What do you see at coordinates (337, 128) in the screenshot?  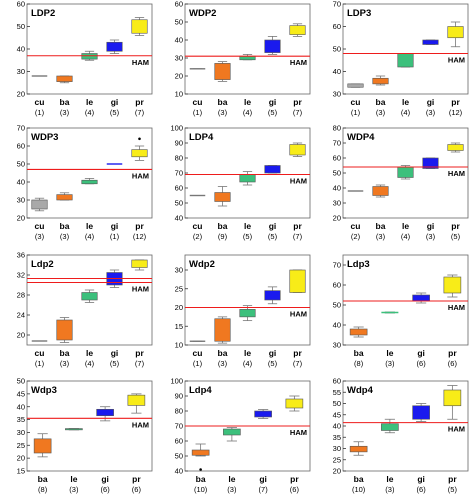 I see `y-tick-label: 80` at bounding box center [337, 128].